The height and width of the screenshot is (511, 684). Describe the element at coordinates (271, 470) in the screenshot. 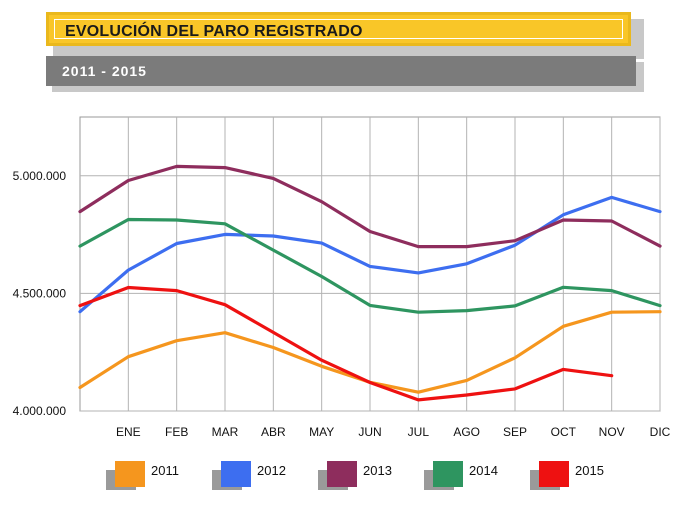

I see `legend-label: 2012` at that location.